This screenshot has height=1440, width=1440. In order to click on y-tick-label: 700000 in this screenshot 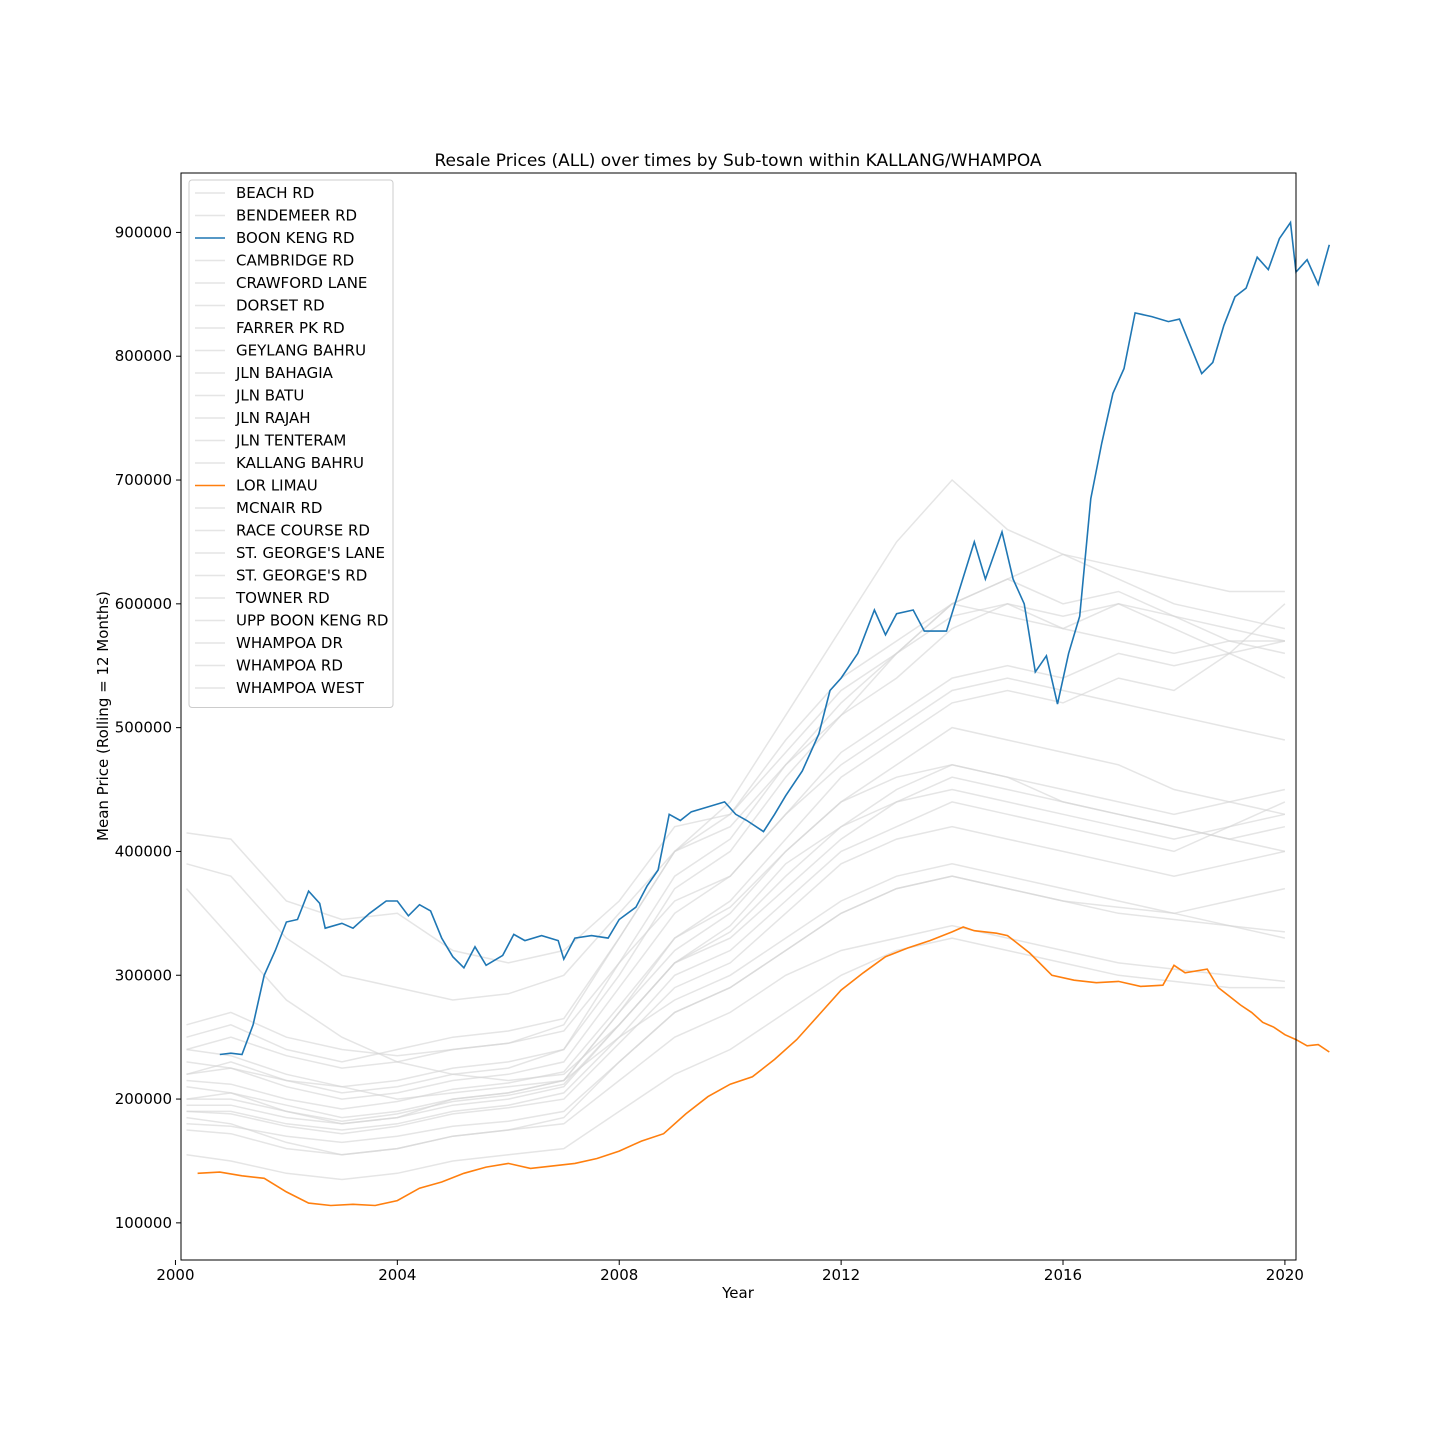, I will do `click(143, 480)`.